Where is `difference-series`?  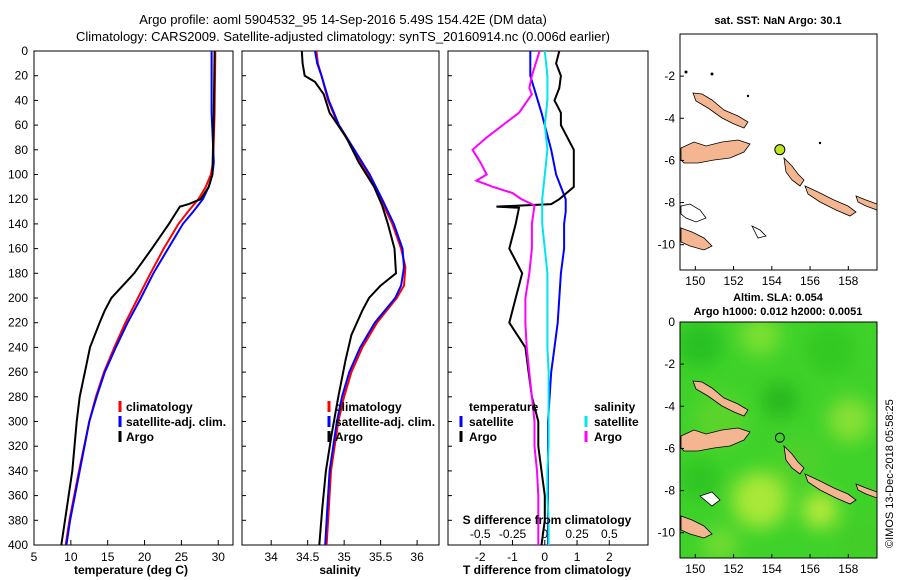
difference-series is located at coordinates (523, 298).